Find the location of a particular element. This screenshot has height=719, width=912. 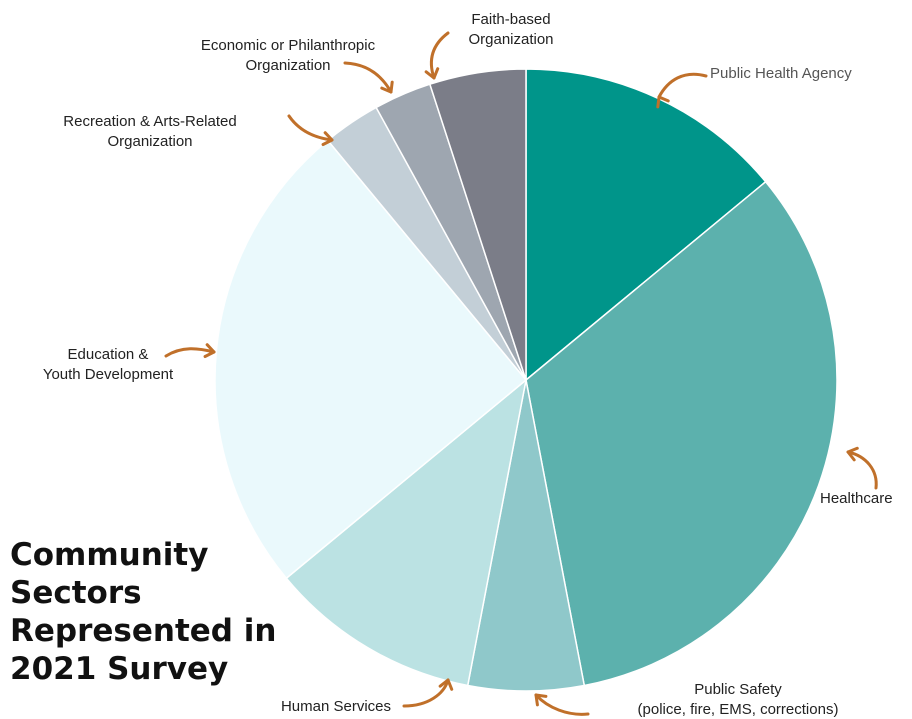

slice-label-line: Education & is located at coordinates (108, 354).